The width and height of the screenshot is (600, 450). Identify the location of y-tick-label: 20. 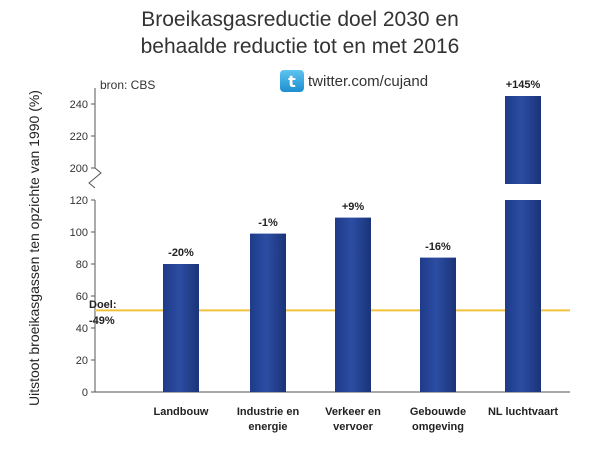
(82, 361).